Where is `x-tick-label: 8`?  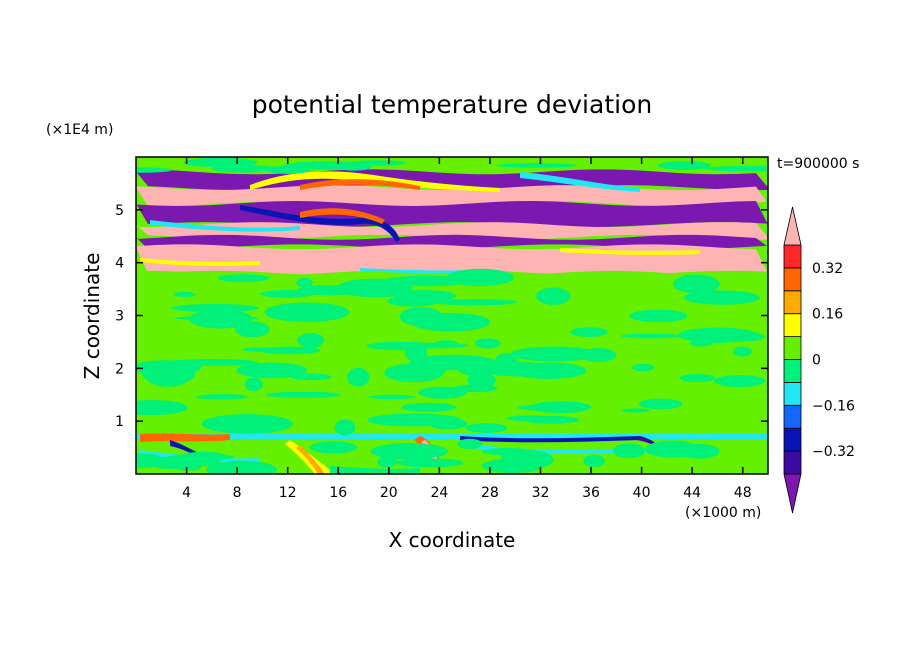 x-tick-label: 8 is located at coordinates (237, 493).